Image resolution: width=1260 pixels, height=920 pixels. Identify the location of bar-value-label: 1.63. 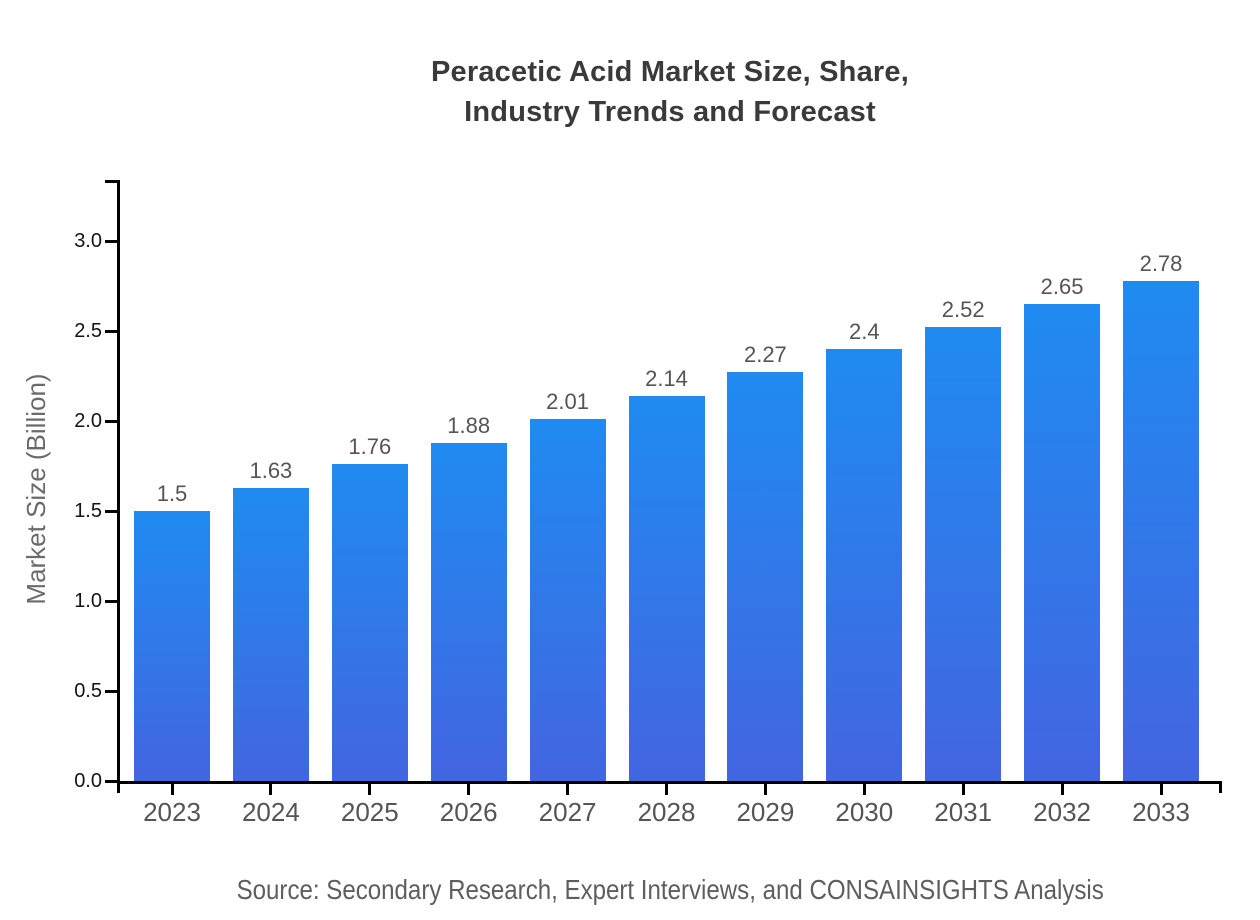
(271, 470).